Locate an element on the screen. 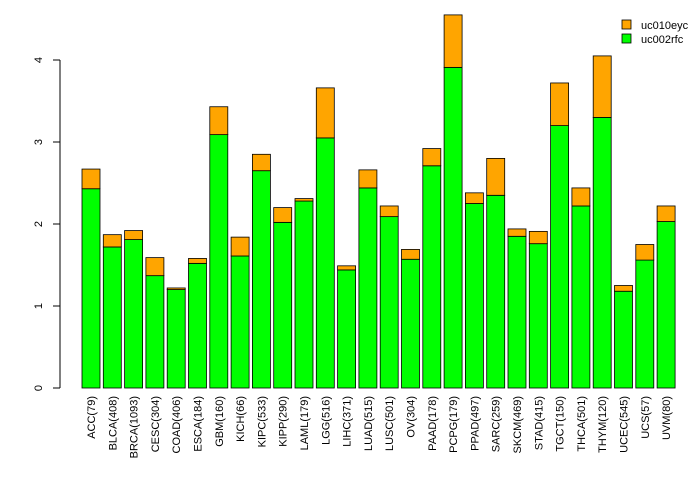  x-tick-label: UCEC(545) is located at coordinates (625, 424).